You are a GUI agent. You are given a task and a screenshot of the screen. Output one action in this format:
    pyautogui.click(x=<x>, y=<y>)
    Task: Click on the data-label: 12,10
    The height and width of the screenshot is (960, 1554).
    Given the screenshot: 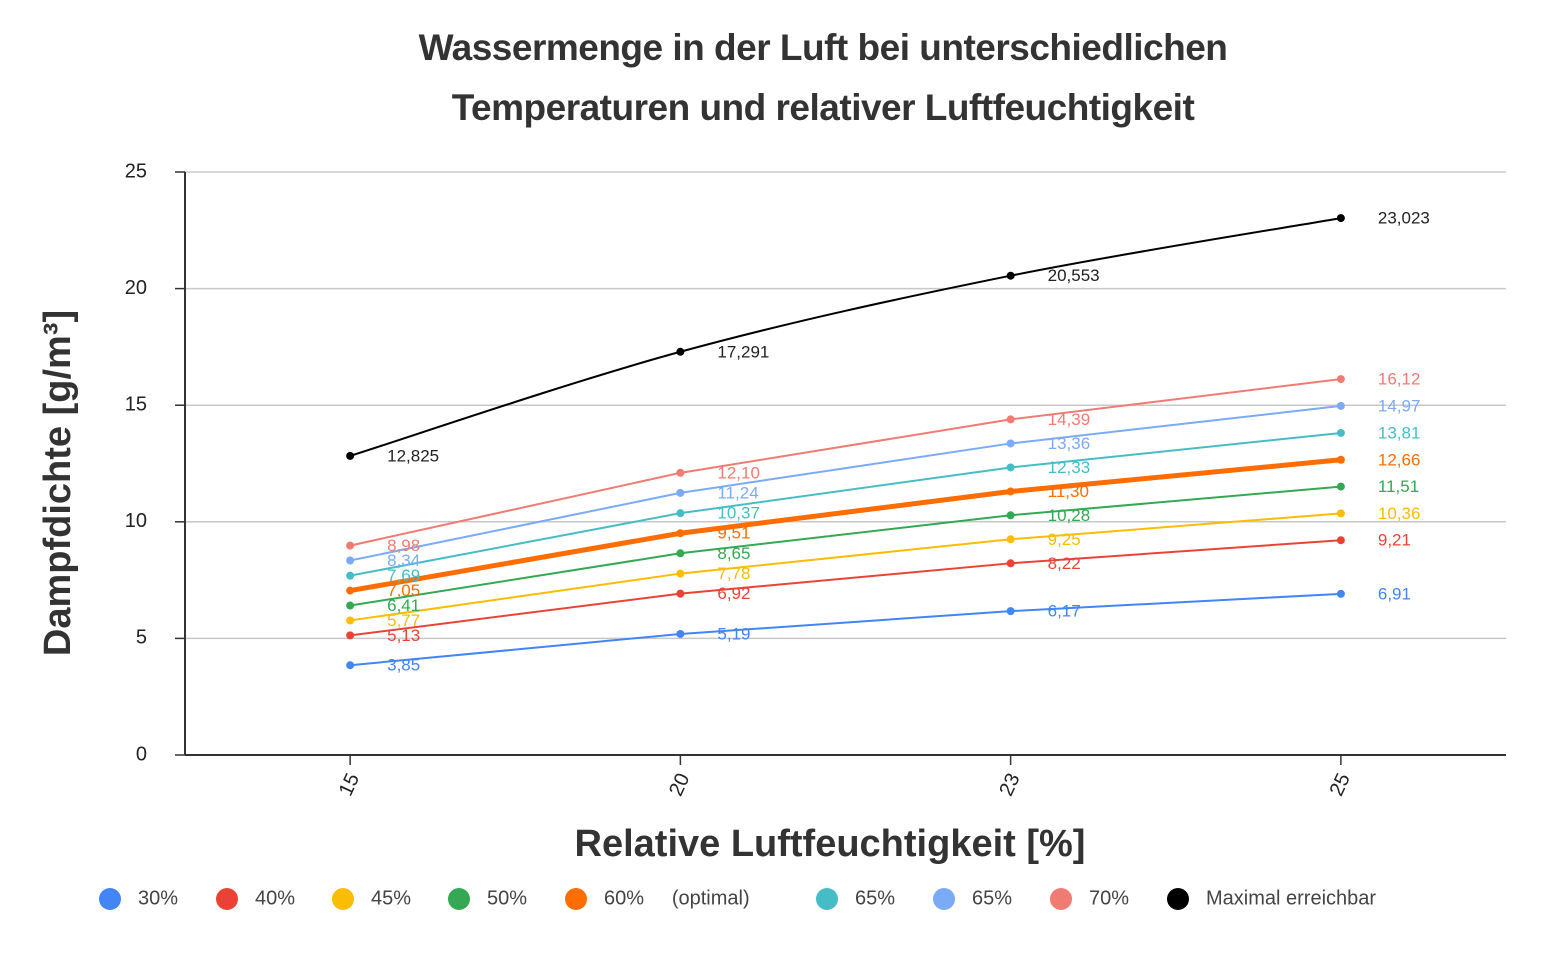 What is the action you would take?
    pyautogui.click(x=738, y=472)
    